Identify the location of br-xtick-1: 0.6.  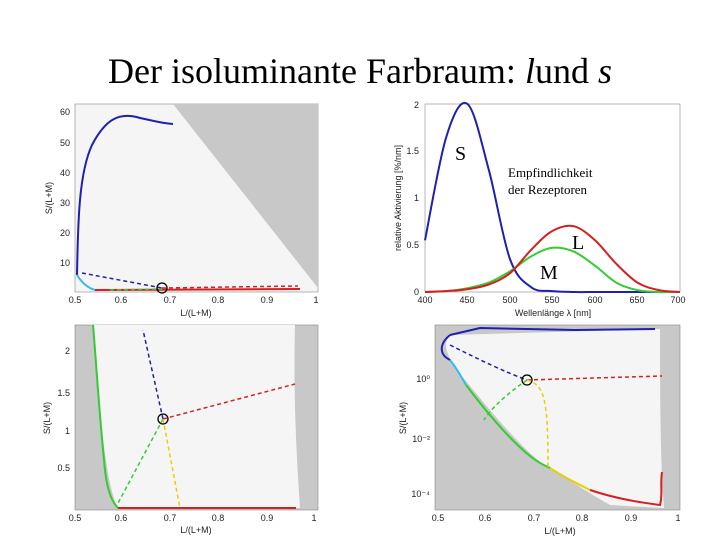
(485, 518).